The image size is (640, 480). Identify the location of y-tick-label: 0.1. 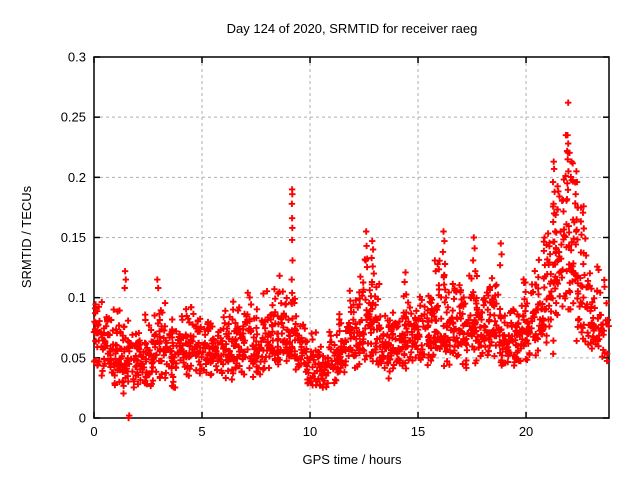
(77, 297).